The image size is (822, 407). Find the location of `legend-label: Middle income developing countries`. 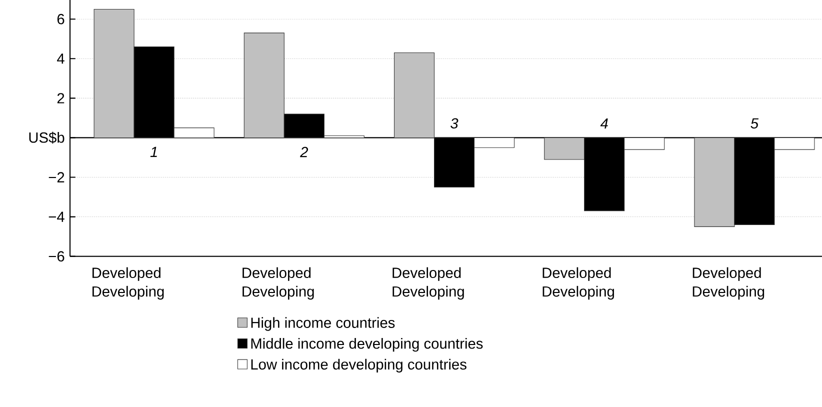

legend-label: Middle income developing countries is located at coordinates (367, 345).